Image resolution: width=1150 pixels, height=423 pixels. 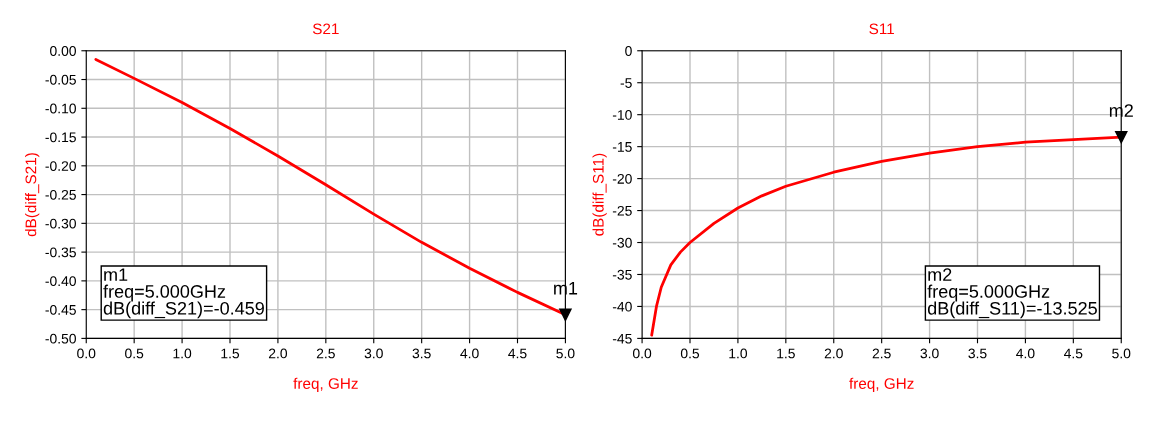 I want to click on y-axis-title: dB(diff_S11), so click(x=599, y=194).